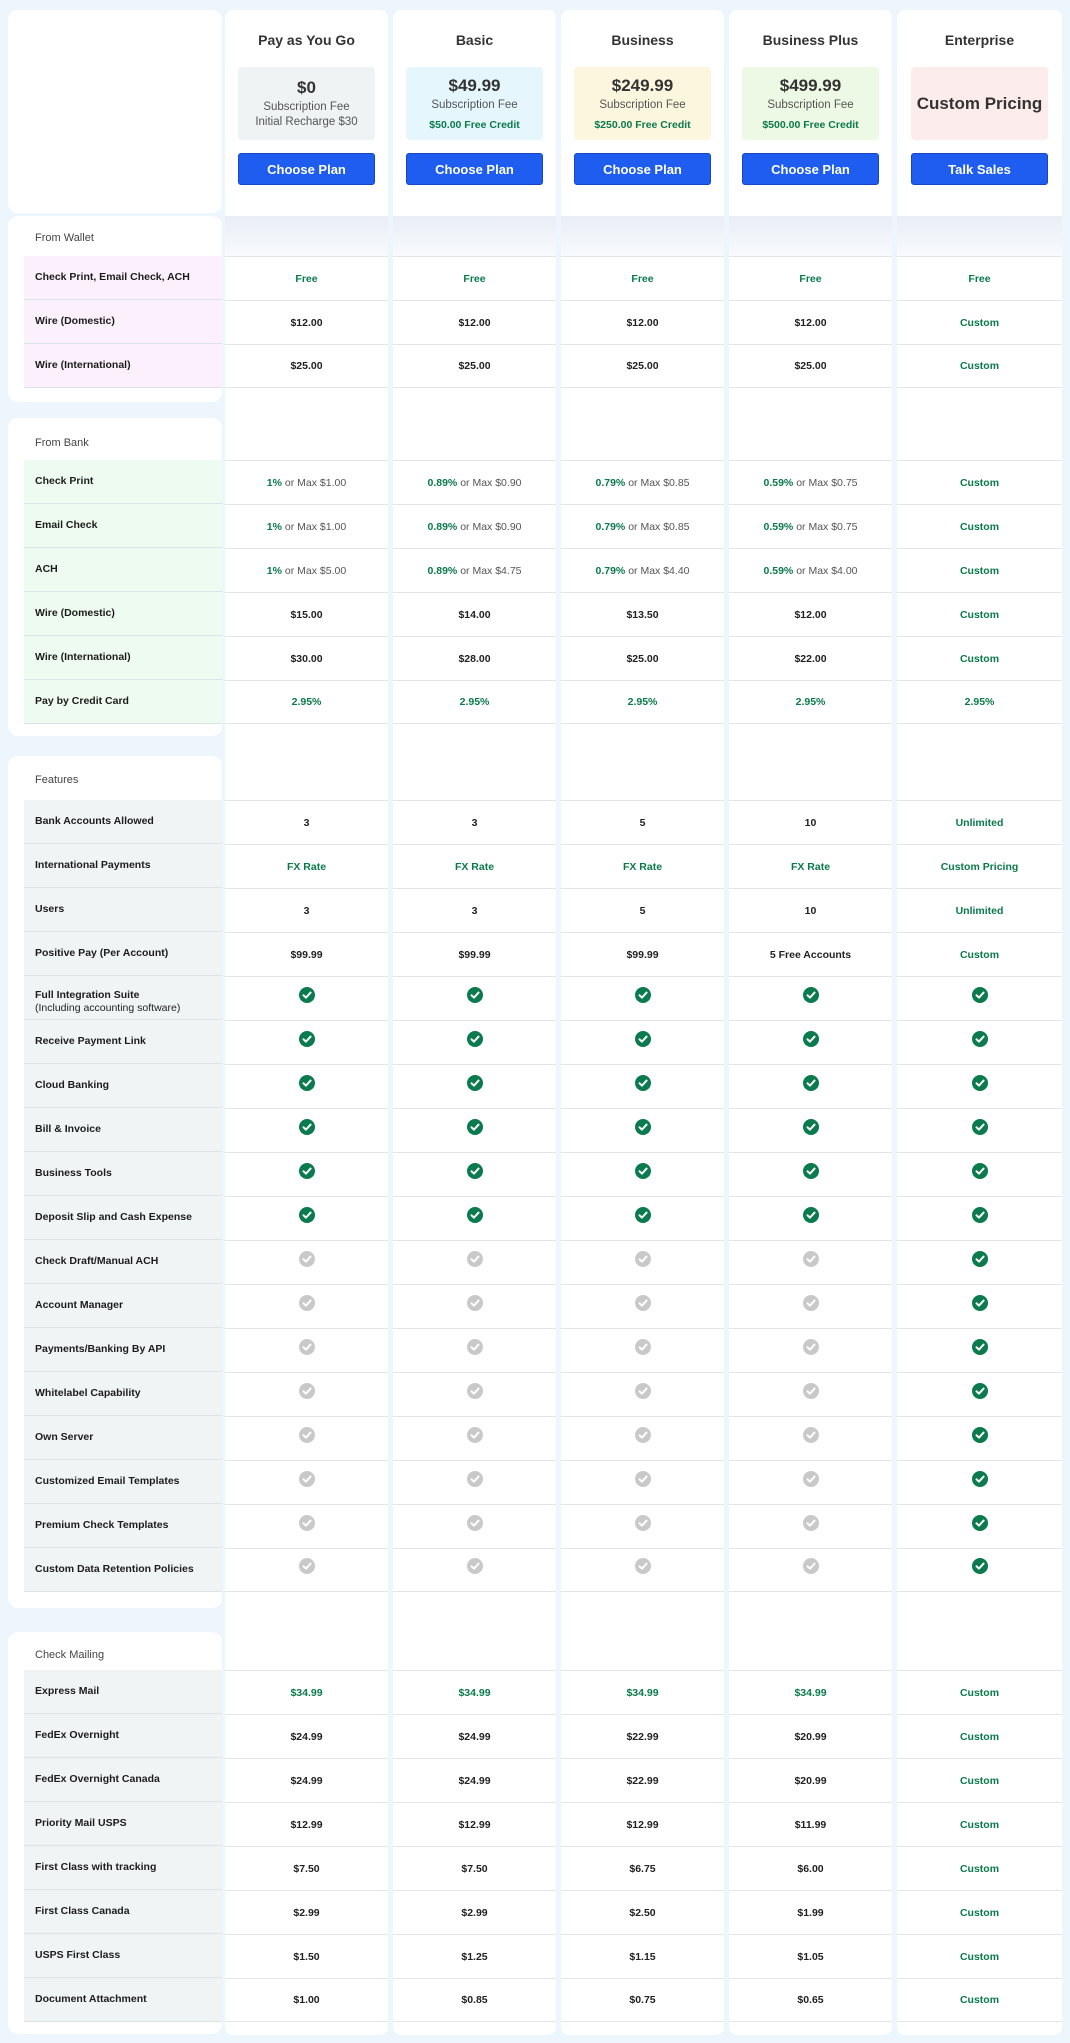 Image resolution: width=1070 pixels, height=2043 pixels. What do you see at coordinates (979, 278) in the screenshot?
I see `table-cell: Free` at bounding box center [979, 278].